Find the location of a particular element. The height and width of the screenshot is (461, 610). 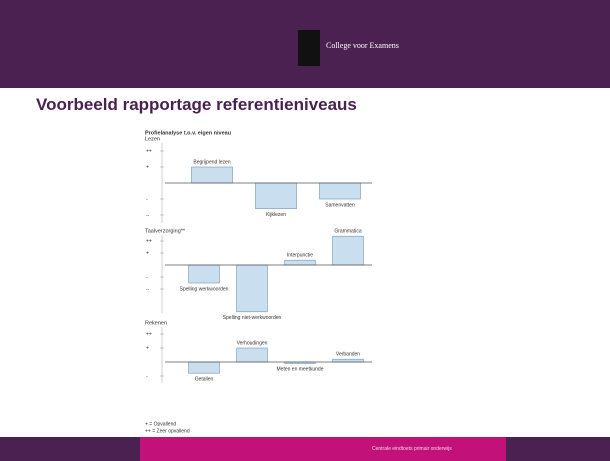

footer-text: Centrale eindtoets primair onderwijs is located at coordinates (412, 449).